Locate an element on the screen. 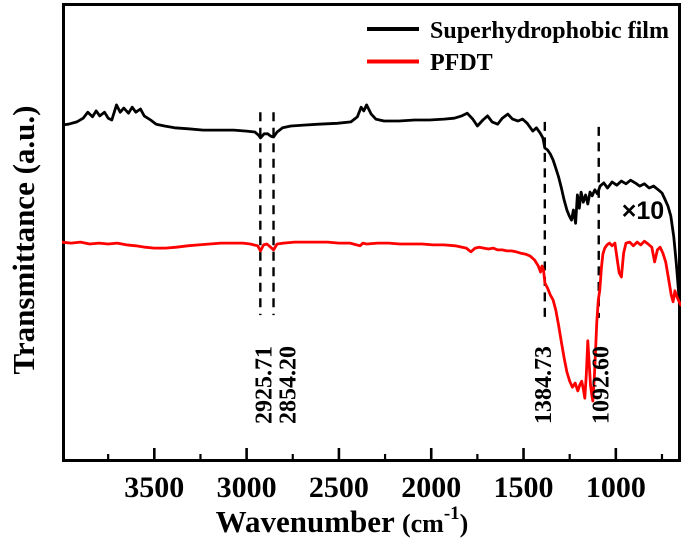 The height and width of the screenshot is (541, 685). legend-label-superhydrophobic: Superhydrophobic film is located at coordinates (549, 31).